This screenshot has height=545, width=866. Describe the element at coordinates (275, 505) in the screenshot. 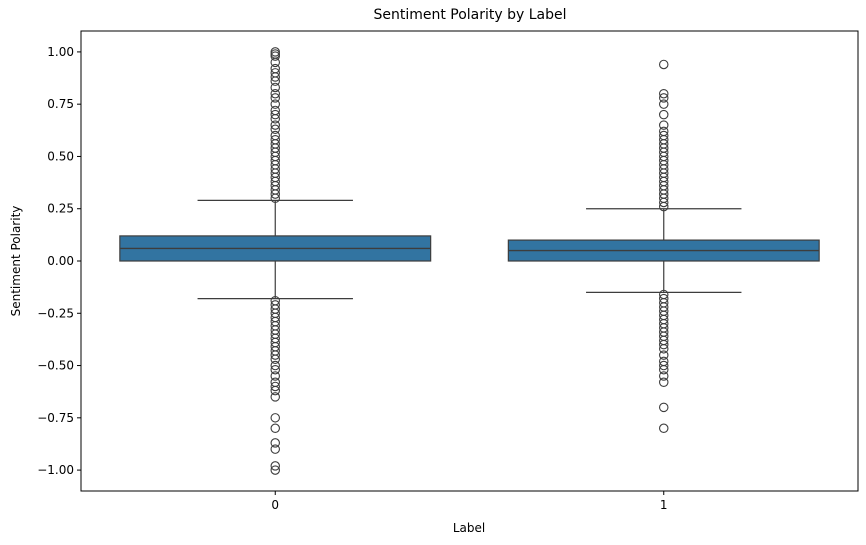

I see `x-tick-label: 0` at that location.